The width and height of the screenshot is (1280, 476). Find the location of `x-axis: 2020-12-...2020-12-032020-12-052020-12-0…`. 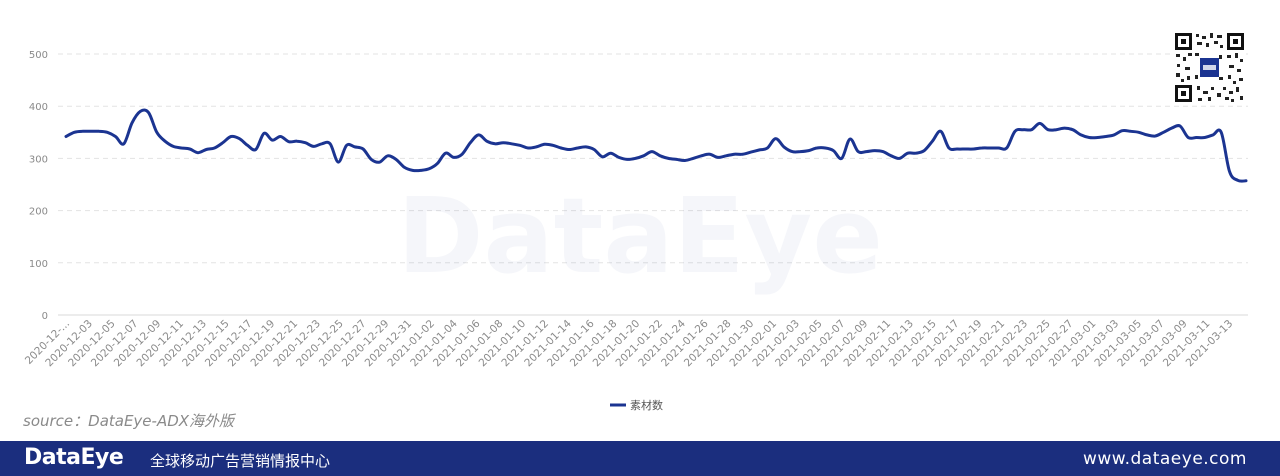

x-axis: 2020-12-...2020-12-032020-12-052020-12-0… is located at coordinates (629, 343).